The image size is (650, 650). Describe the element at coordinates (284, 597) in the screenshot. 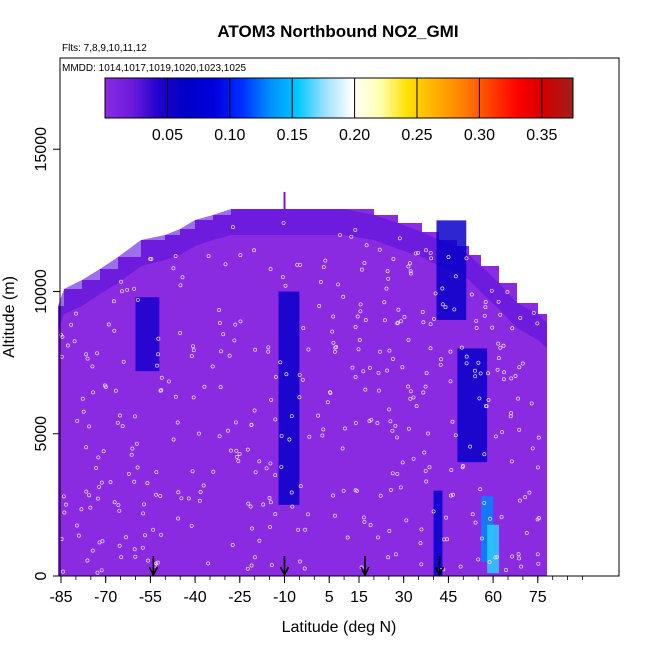

I see `x-tick-label: -10` at that location.